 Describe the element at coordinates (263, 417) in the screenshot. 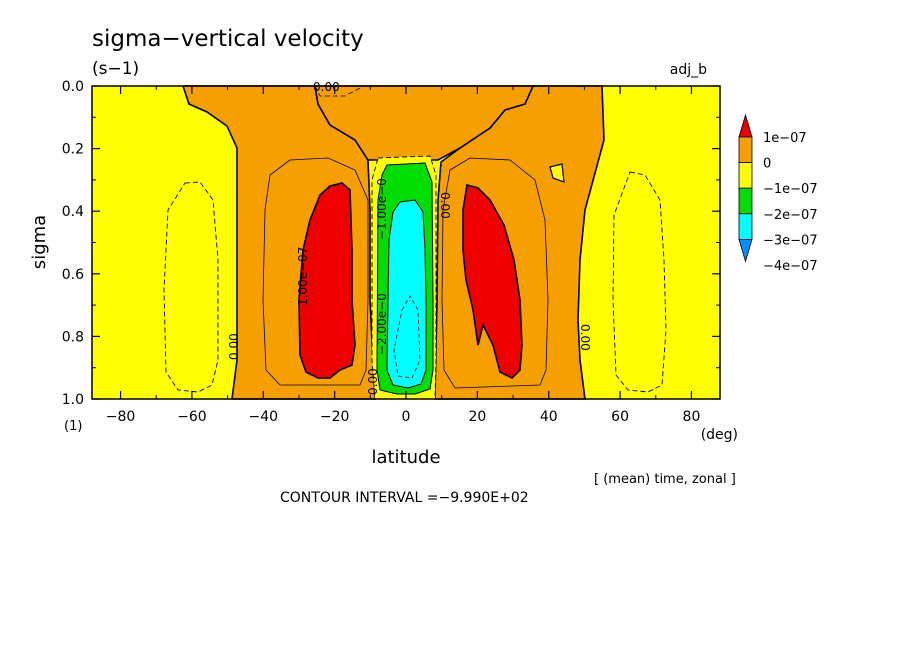

I see `x-tick-label: −40` at that location.